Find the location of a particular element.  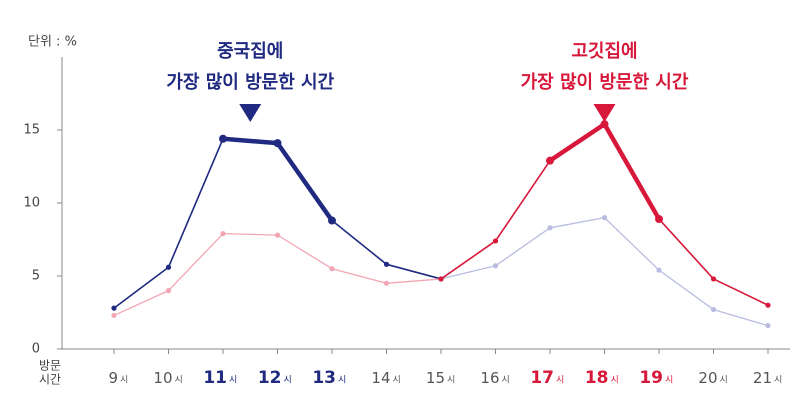

x-tick-number: 20 is located at coordinates (707, 378).